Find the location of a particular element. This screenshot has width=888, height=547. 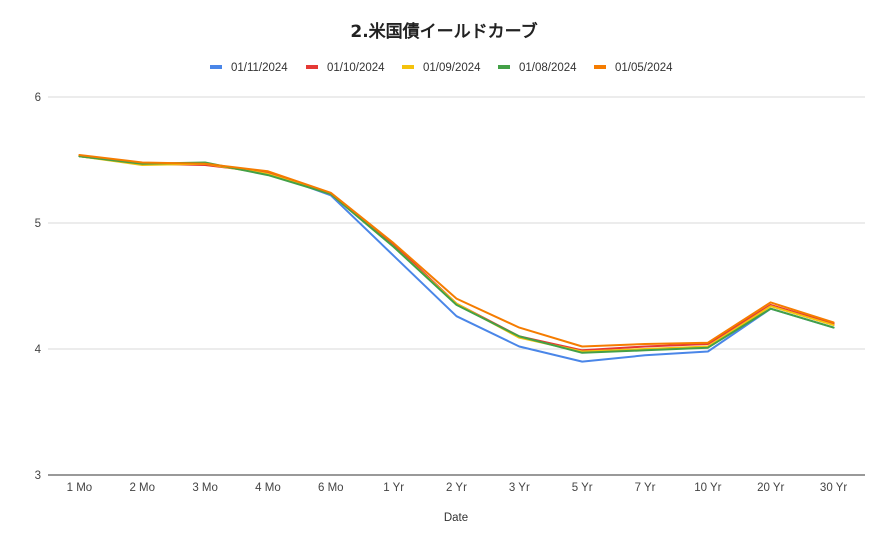

legend-label: 01/08/2024 is located at coordinates (548, 68).